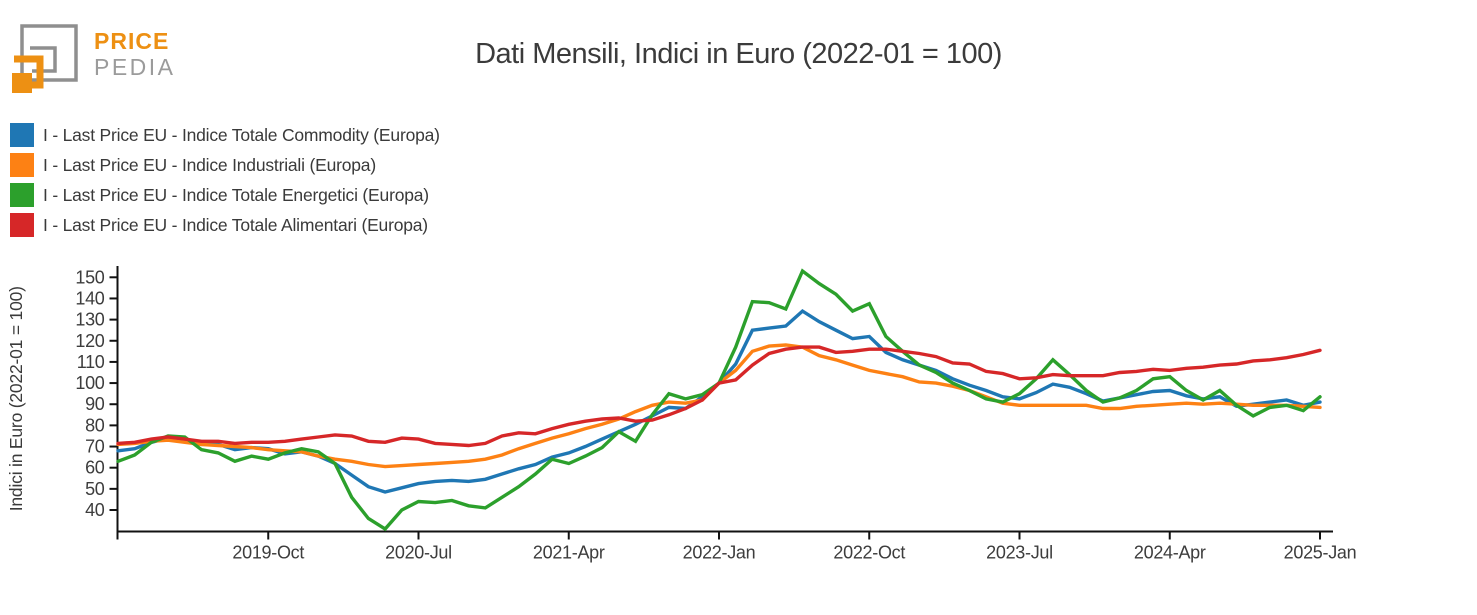  I want to click on pricepedia-logo: PRICE PEDIA, so click(125, 54).